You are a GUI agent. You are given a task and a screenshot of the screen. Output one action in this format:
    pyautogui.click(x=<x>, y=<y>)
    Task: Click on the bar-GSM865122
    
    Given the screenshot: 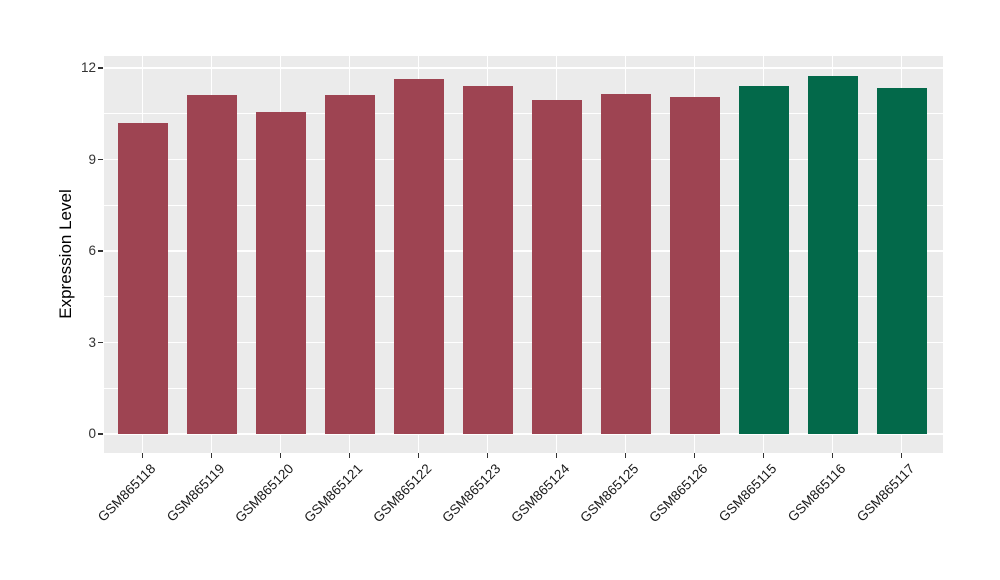 What is the action you would take?
    pyautogui.click(x=418, y=256)
    